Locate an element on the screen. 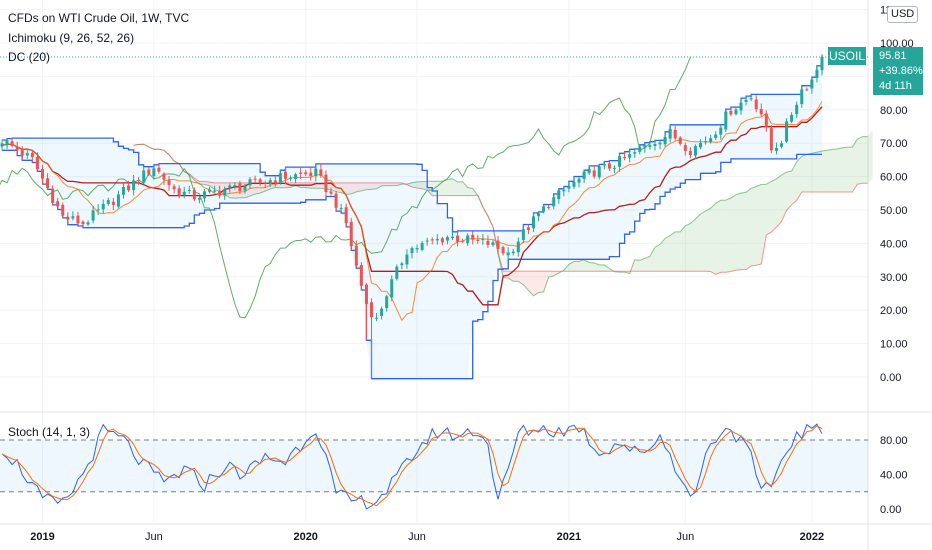  stoch-tick-label: 80.00 is located at coordinates (894, 441).